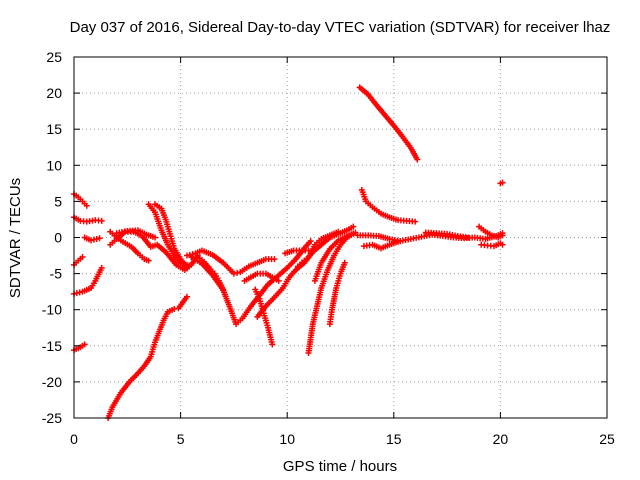 The image size is (640, 480). Describe the element at coordinates (287, 439) in the screenshot. I see `x-tick-label: 10` at that location.